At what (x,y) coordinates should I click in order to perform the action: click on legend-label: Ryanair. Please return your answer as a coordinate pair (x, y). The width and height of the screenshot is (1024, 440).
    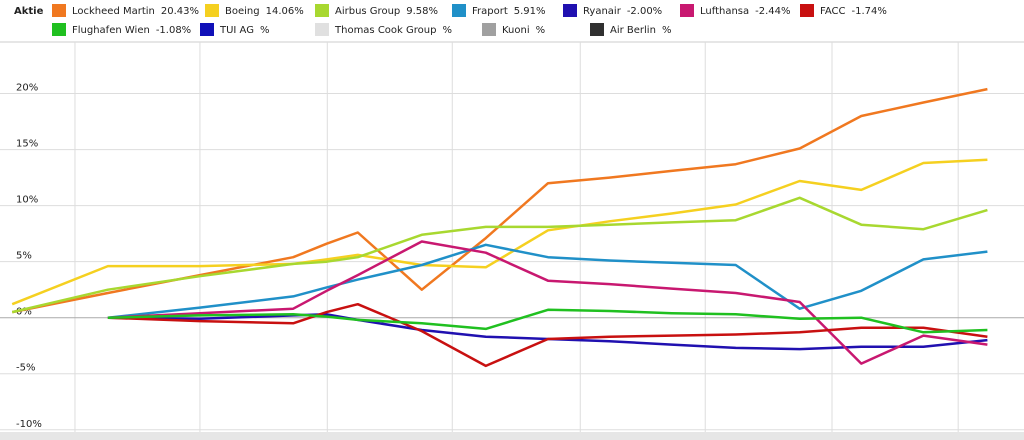
    Looking at the image, I should click on (602, 11).